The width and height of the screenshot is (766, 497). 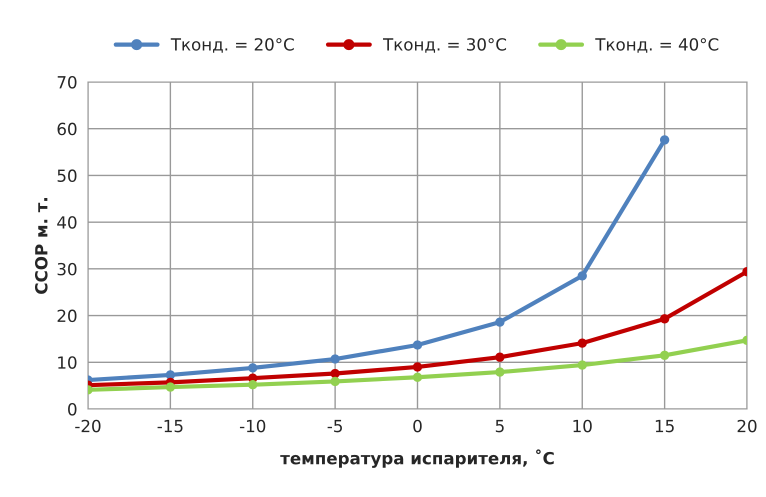 I want to click on y-tick-label: 60, so click(x=67, y=129).